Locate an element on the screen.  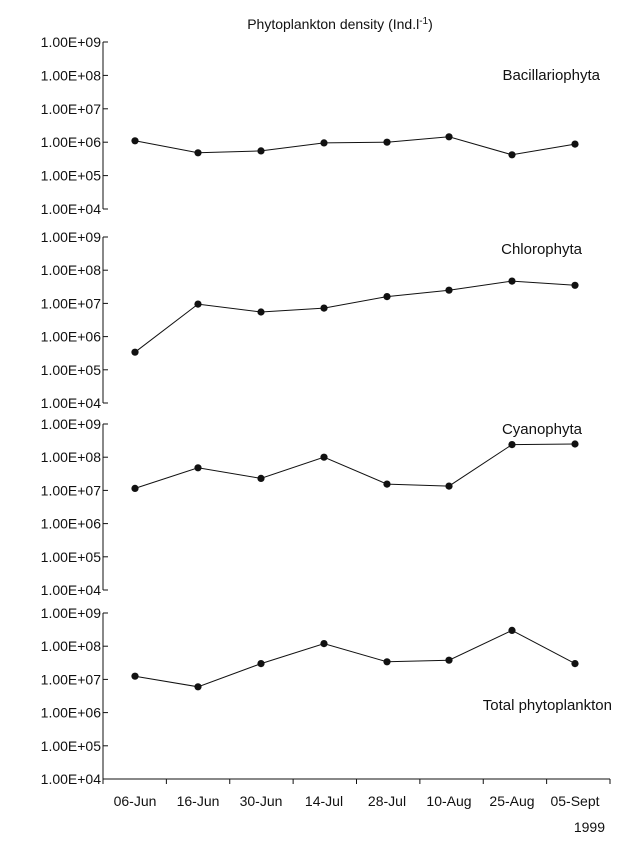
panel-label: Cyanophyta is located at coordinates (542, 429).